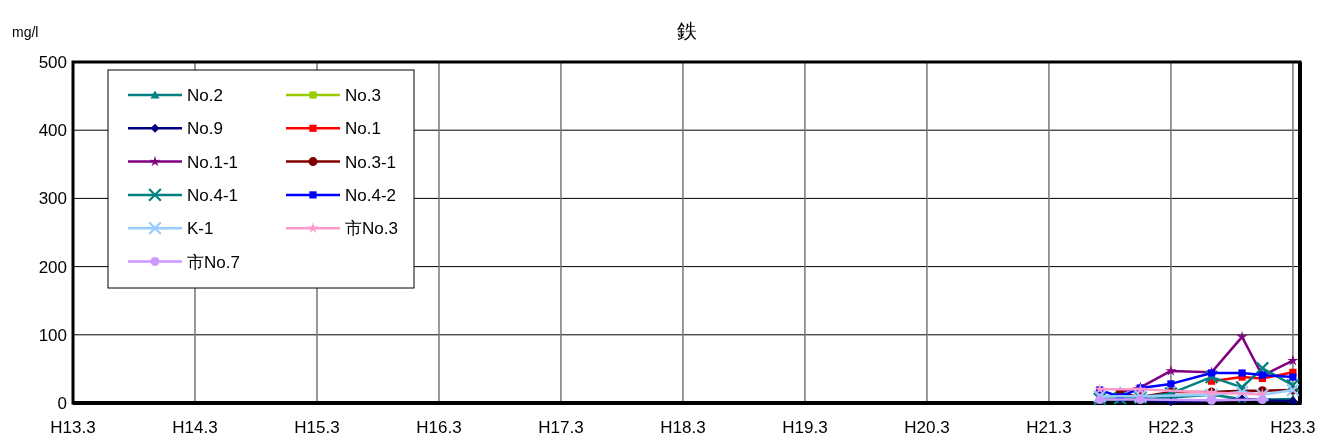 This screenshot has height=448, width=1329. Describe the element at coordinates (1293, 427) in the screenshot. I see `x-tick-label: H23.3` at that location.